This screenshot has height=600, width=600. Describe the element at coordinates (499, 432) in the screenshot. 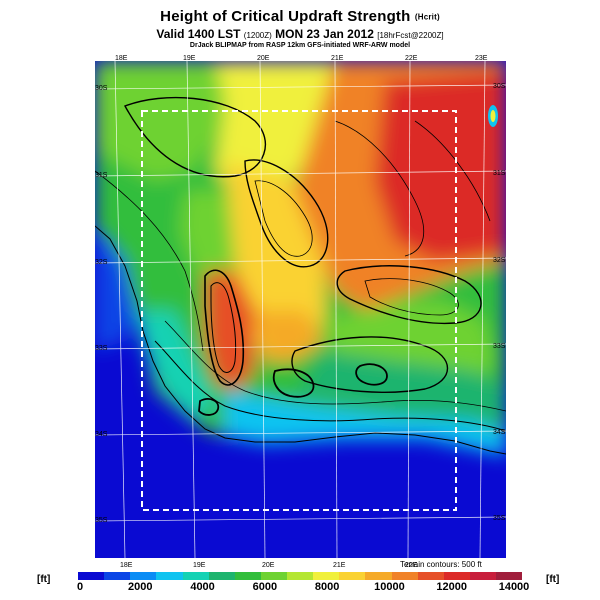

I see `lat-label-right: 34S` at that location.